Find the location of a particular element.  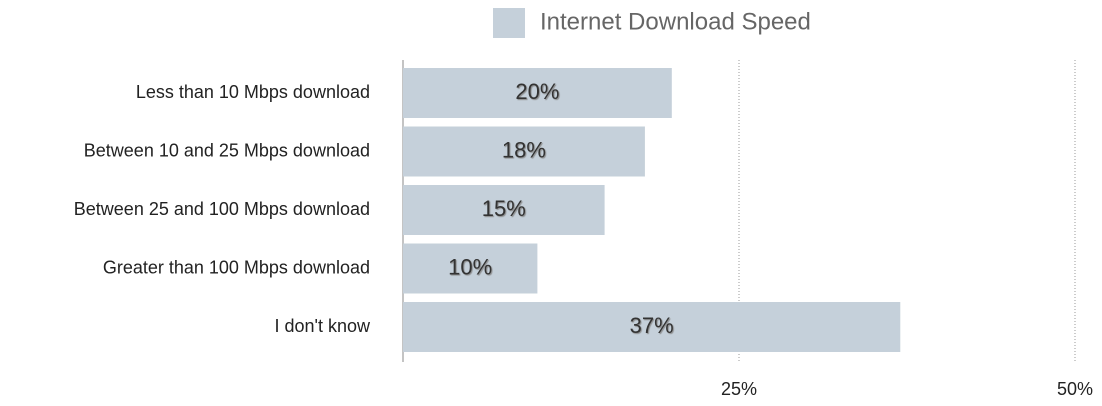

y-tick-label: Greater than 100 Mbps download is located at coordinates (236, 267).